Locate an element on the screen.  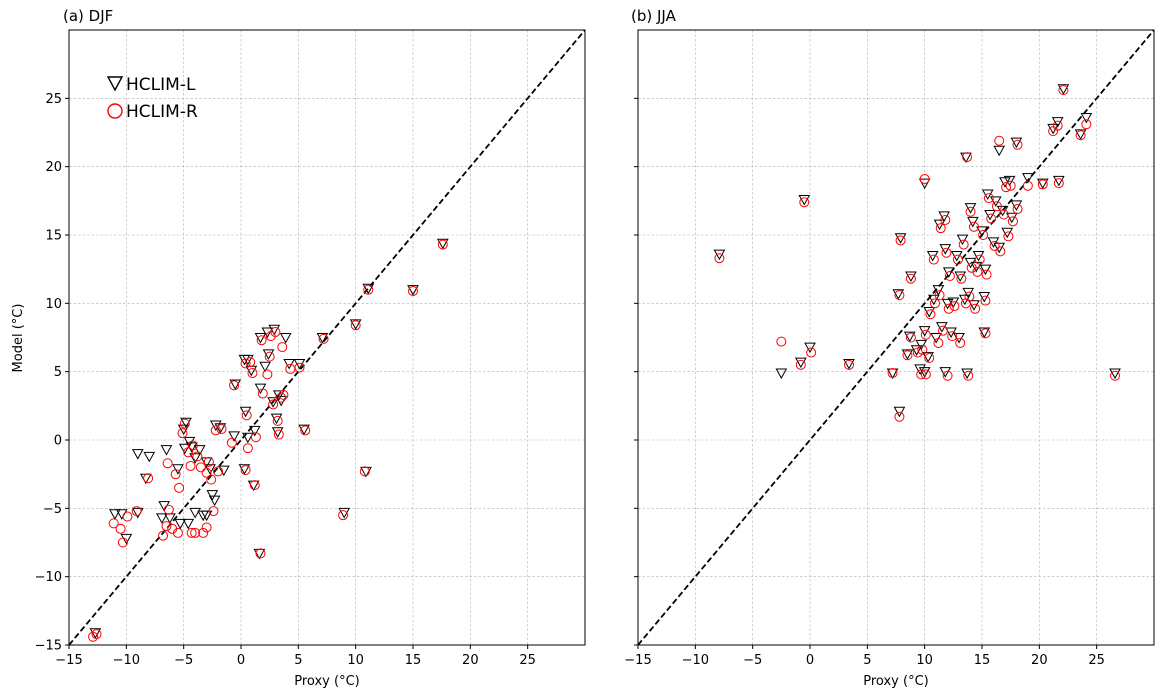
x-tick-label: −10 is located at coordinates (695, 660).